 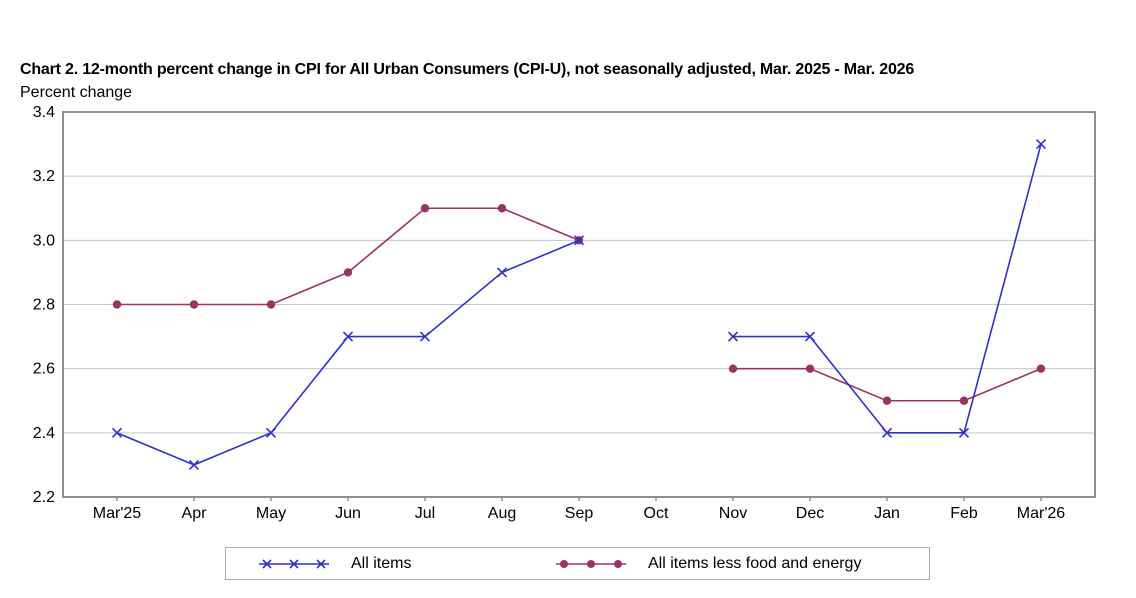 What do you see at coordinates (733, 513) in the screenshot?
I see `x-tick-label: Nov` at bounding box center [733, 513].